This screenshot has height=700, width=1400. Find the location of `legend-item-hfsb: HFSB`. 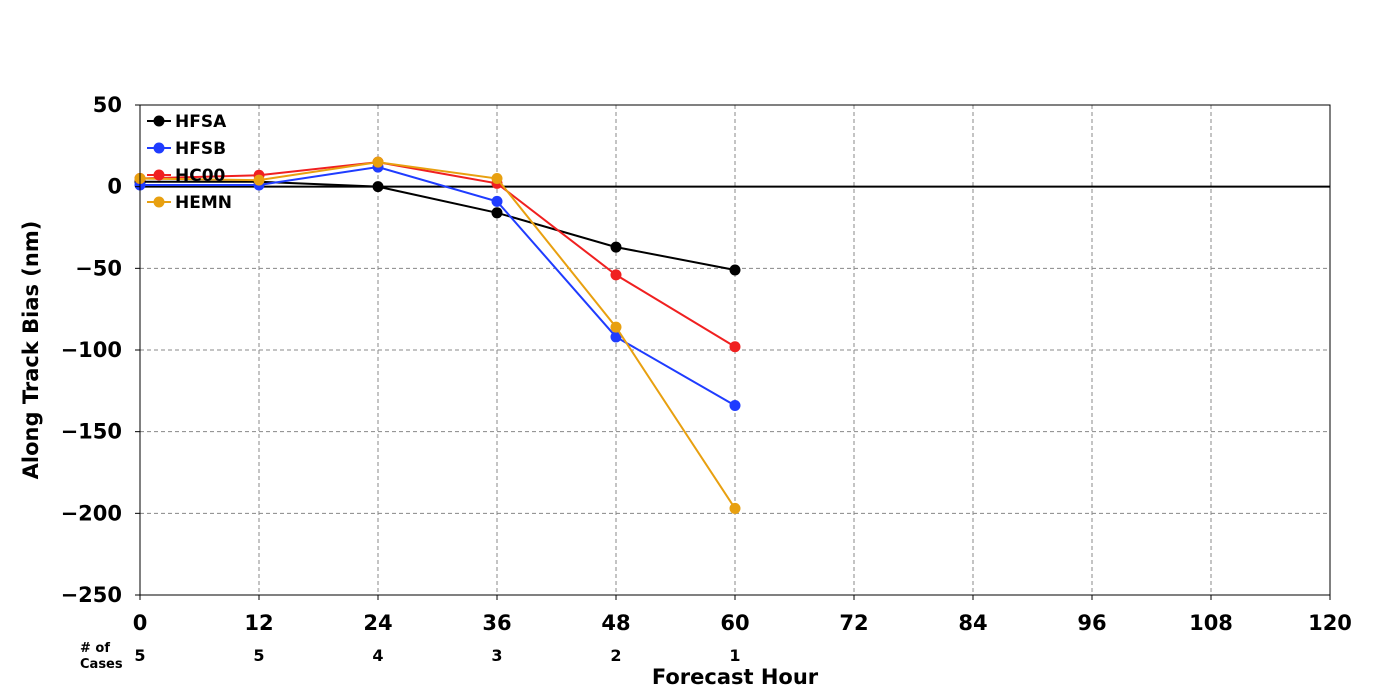

legend-item-hfsb: HFSB is located at coordinates (186, 149).